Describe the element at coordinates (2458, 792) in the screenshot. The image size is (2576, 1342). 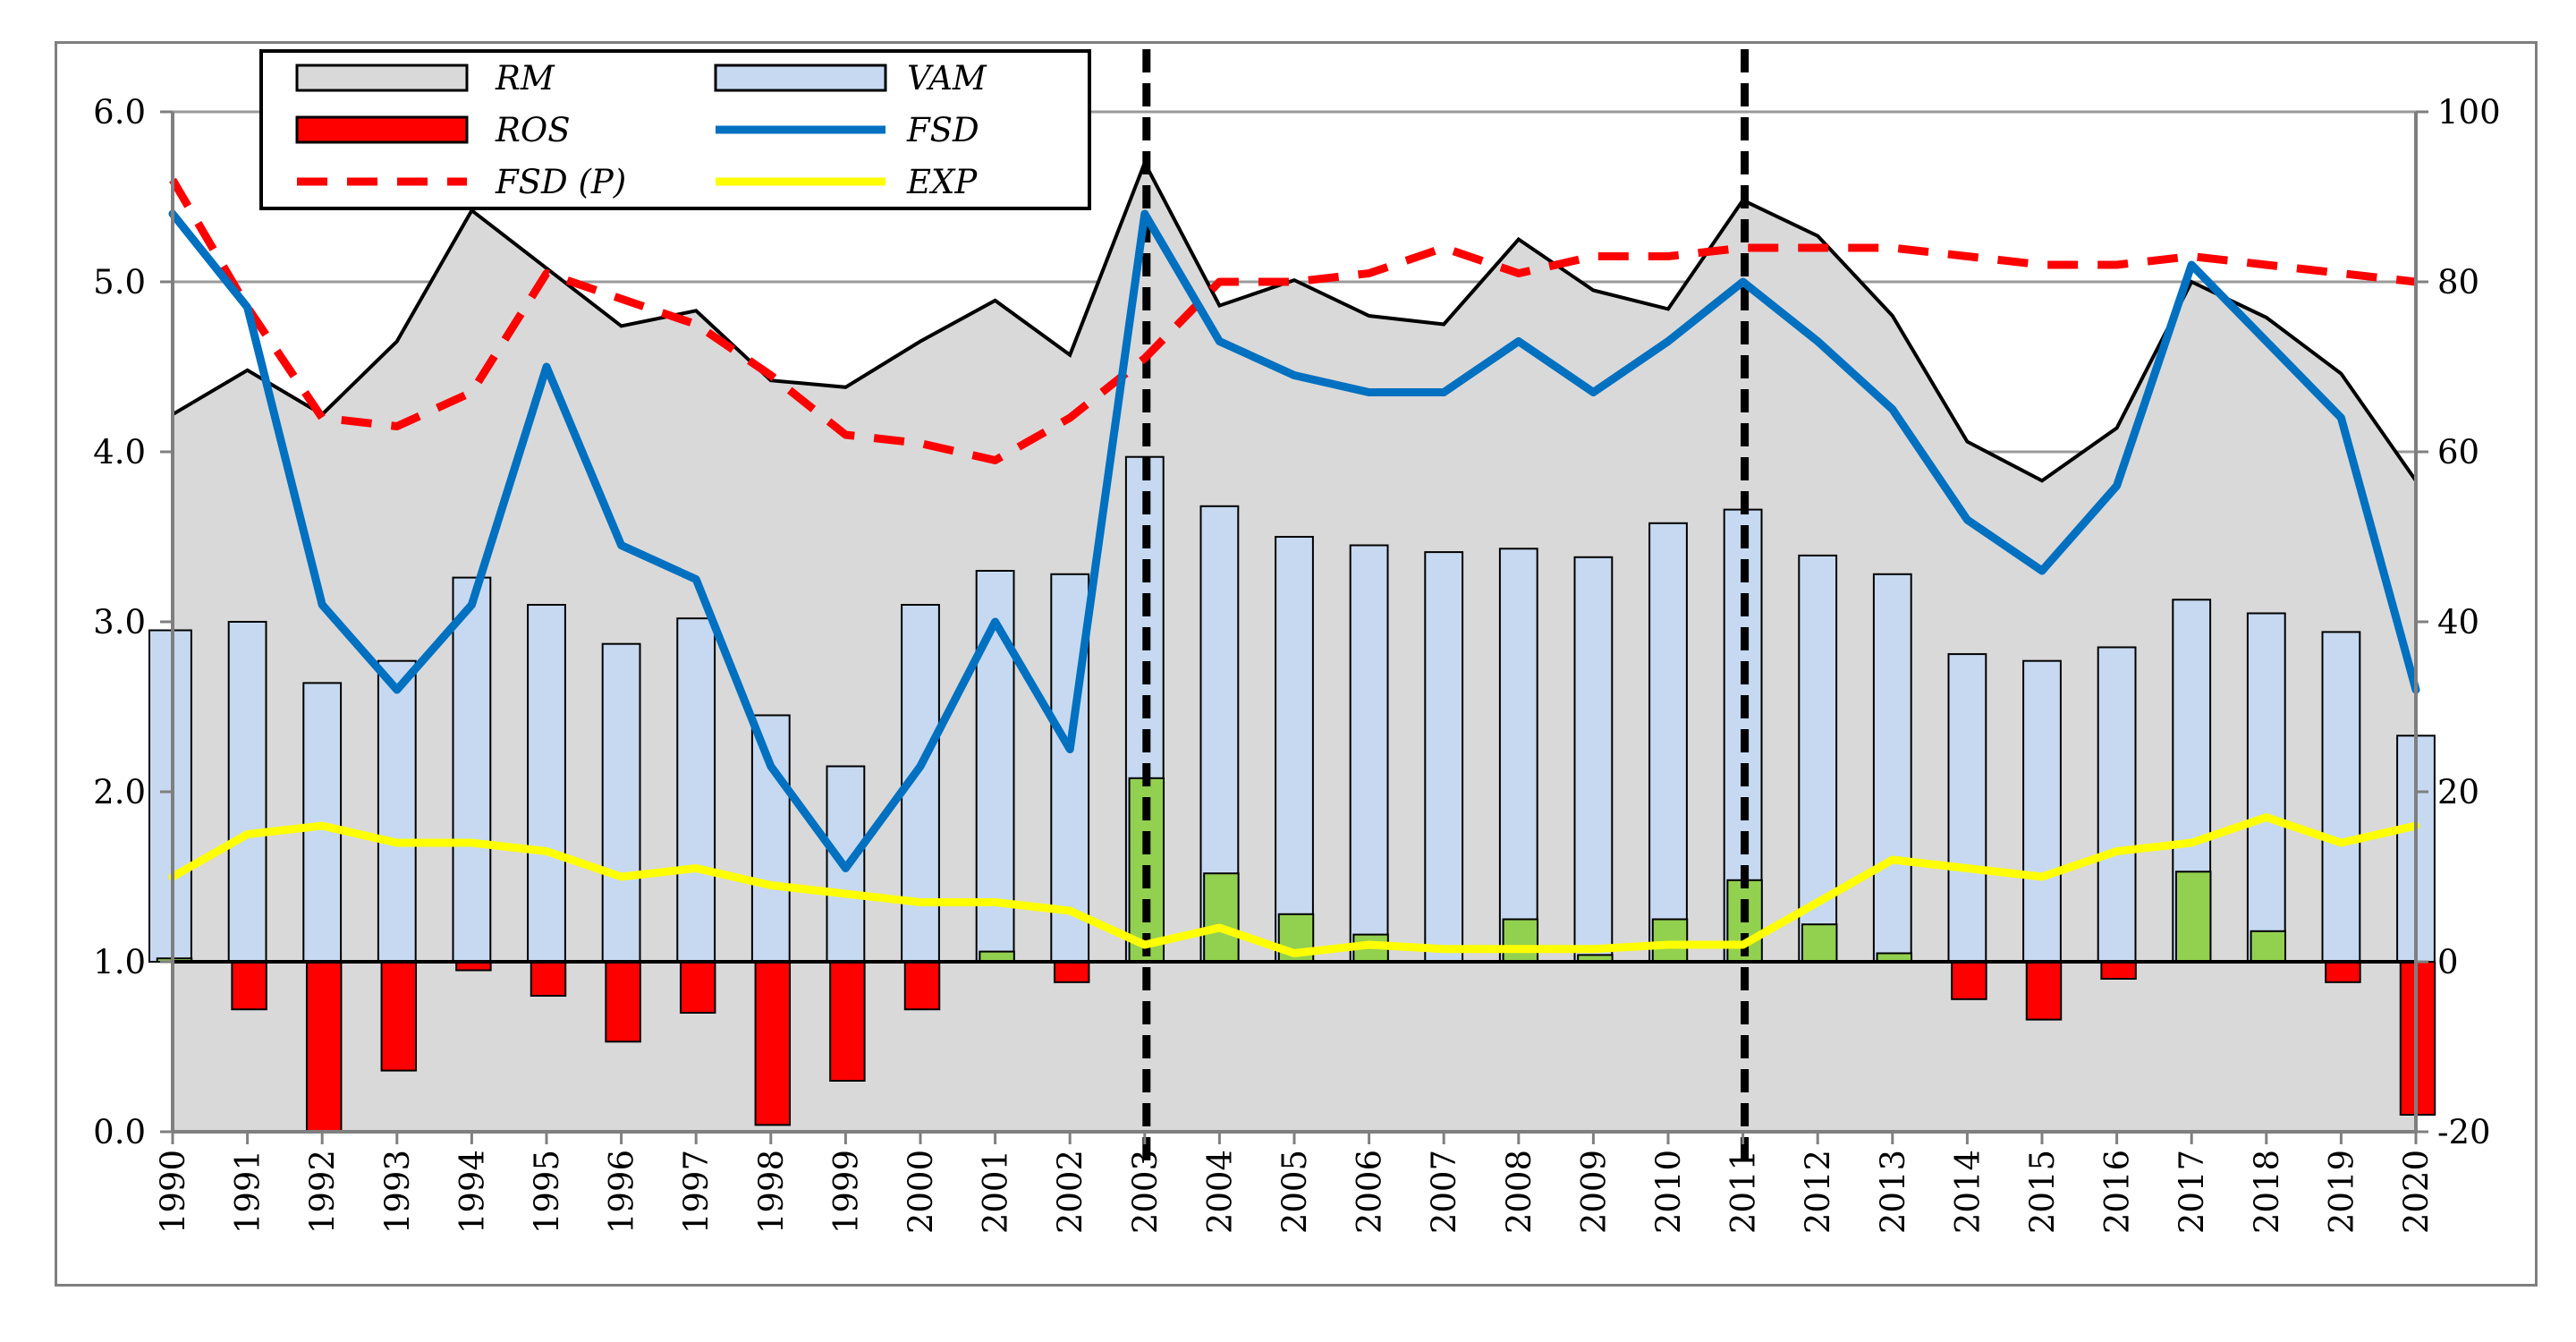
I see `y-right-tick-label: 20` at that location.